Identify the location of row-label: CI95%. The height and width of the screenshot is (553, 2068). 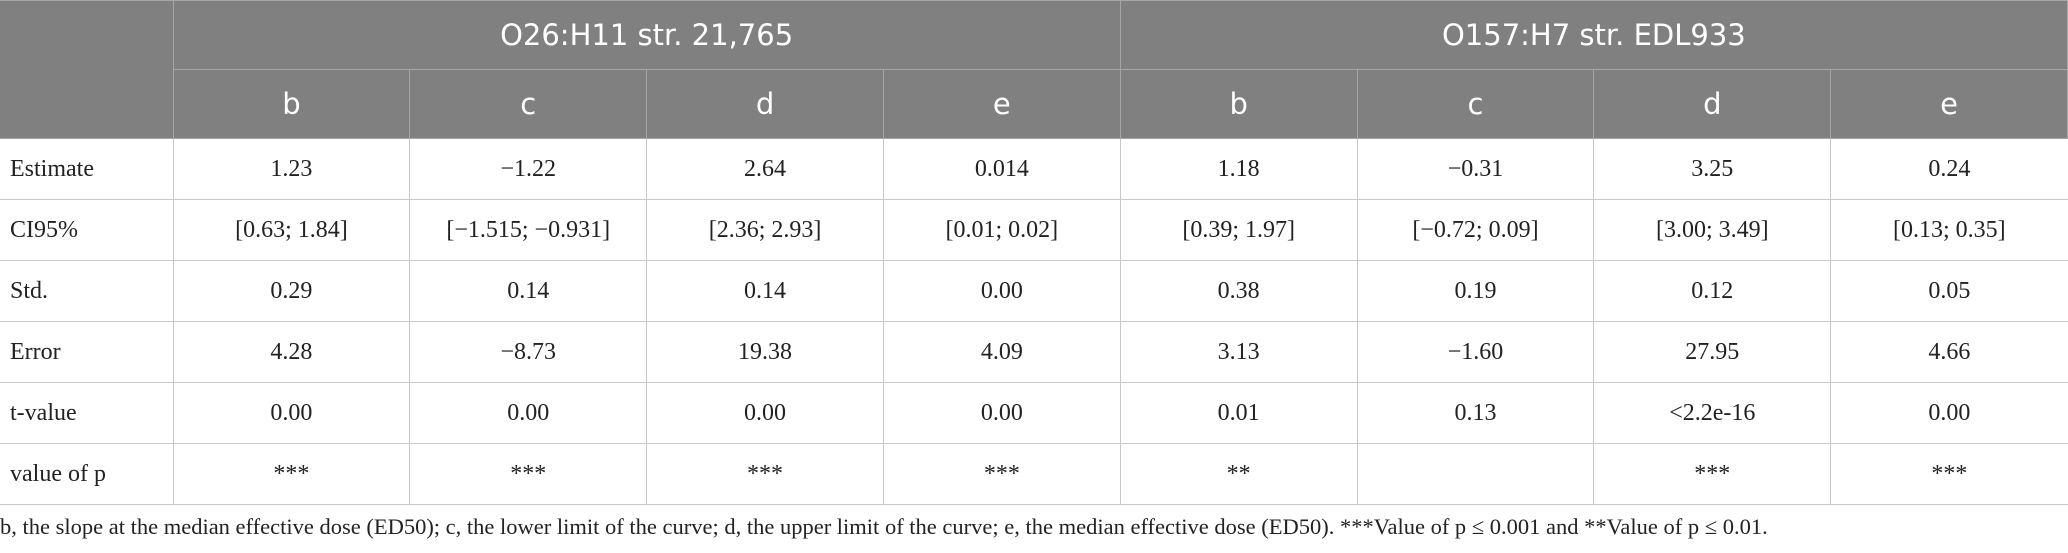
(86, 230).